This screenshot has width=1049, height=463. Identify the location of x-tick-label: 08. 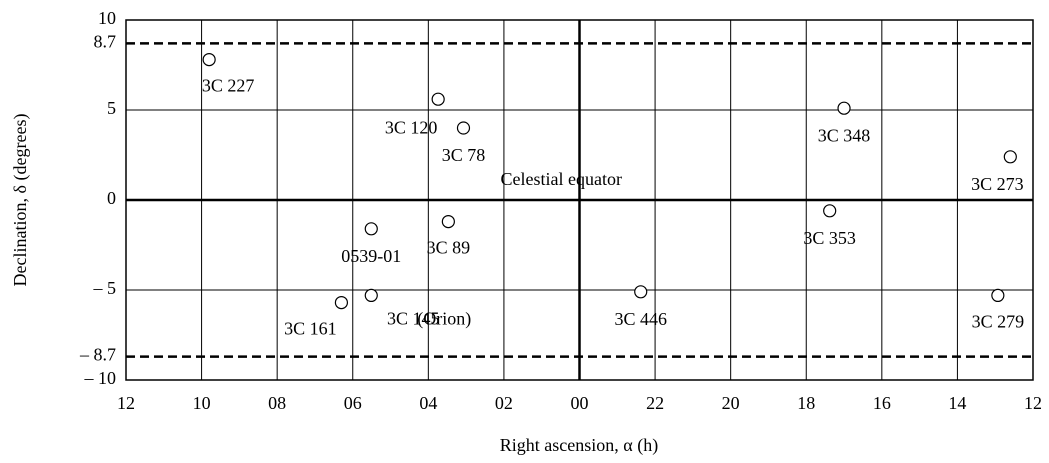
(277, 403).